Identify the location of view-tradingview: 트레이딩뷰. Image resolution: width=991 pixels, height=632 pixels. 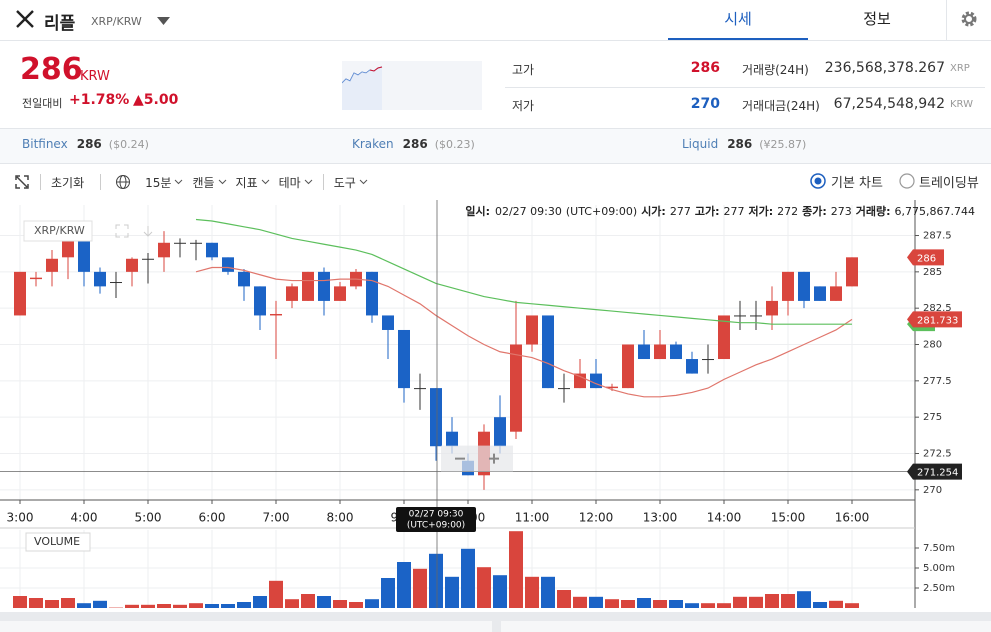
(948, 183).